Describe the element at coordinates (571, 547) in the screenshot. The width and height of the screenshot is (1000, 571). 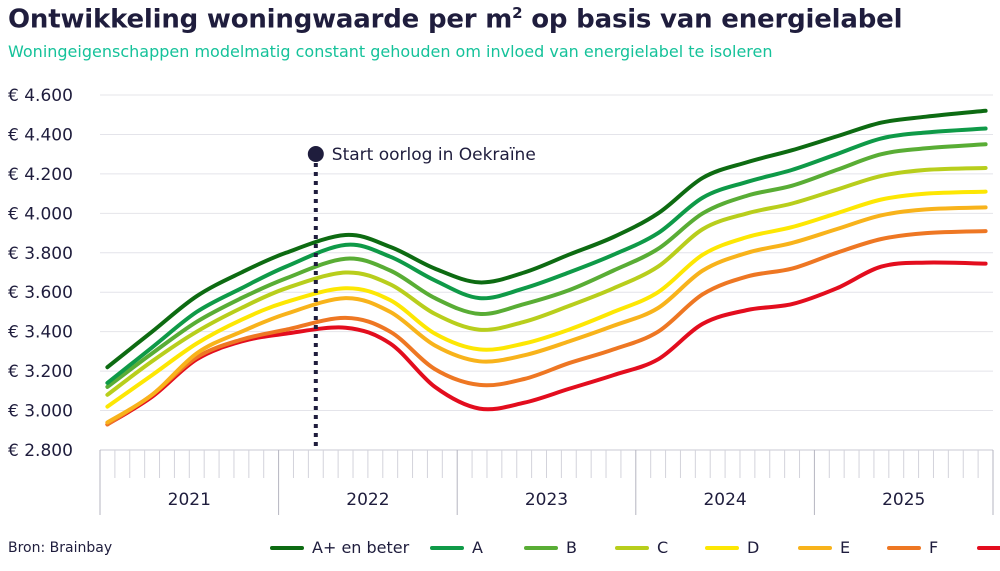
I see `legend-label: B` at that location.